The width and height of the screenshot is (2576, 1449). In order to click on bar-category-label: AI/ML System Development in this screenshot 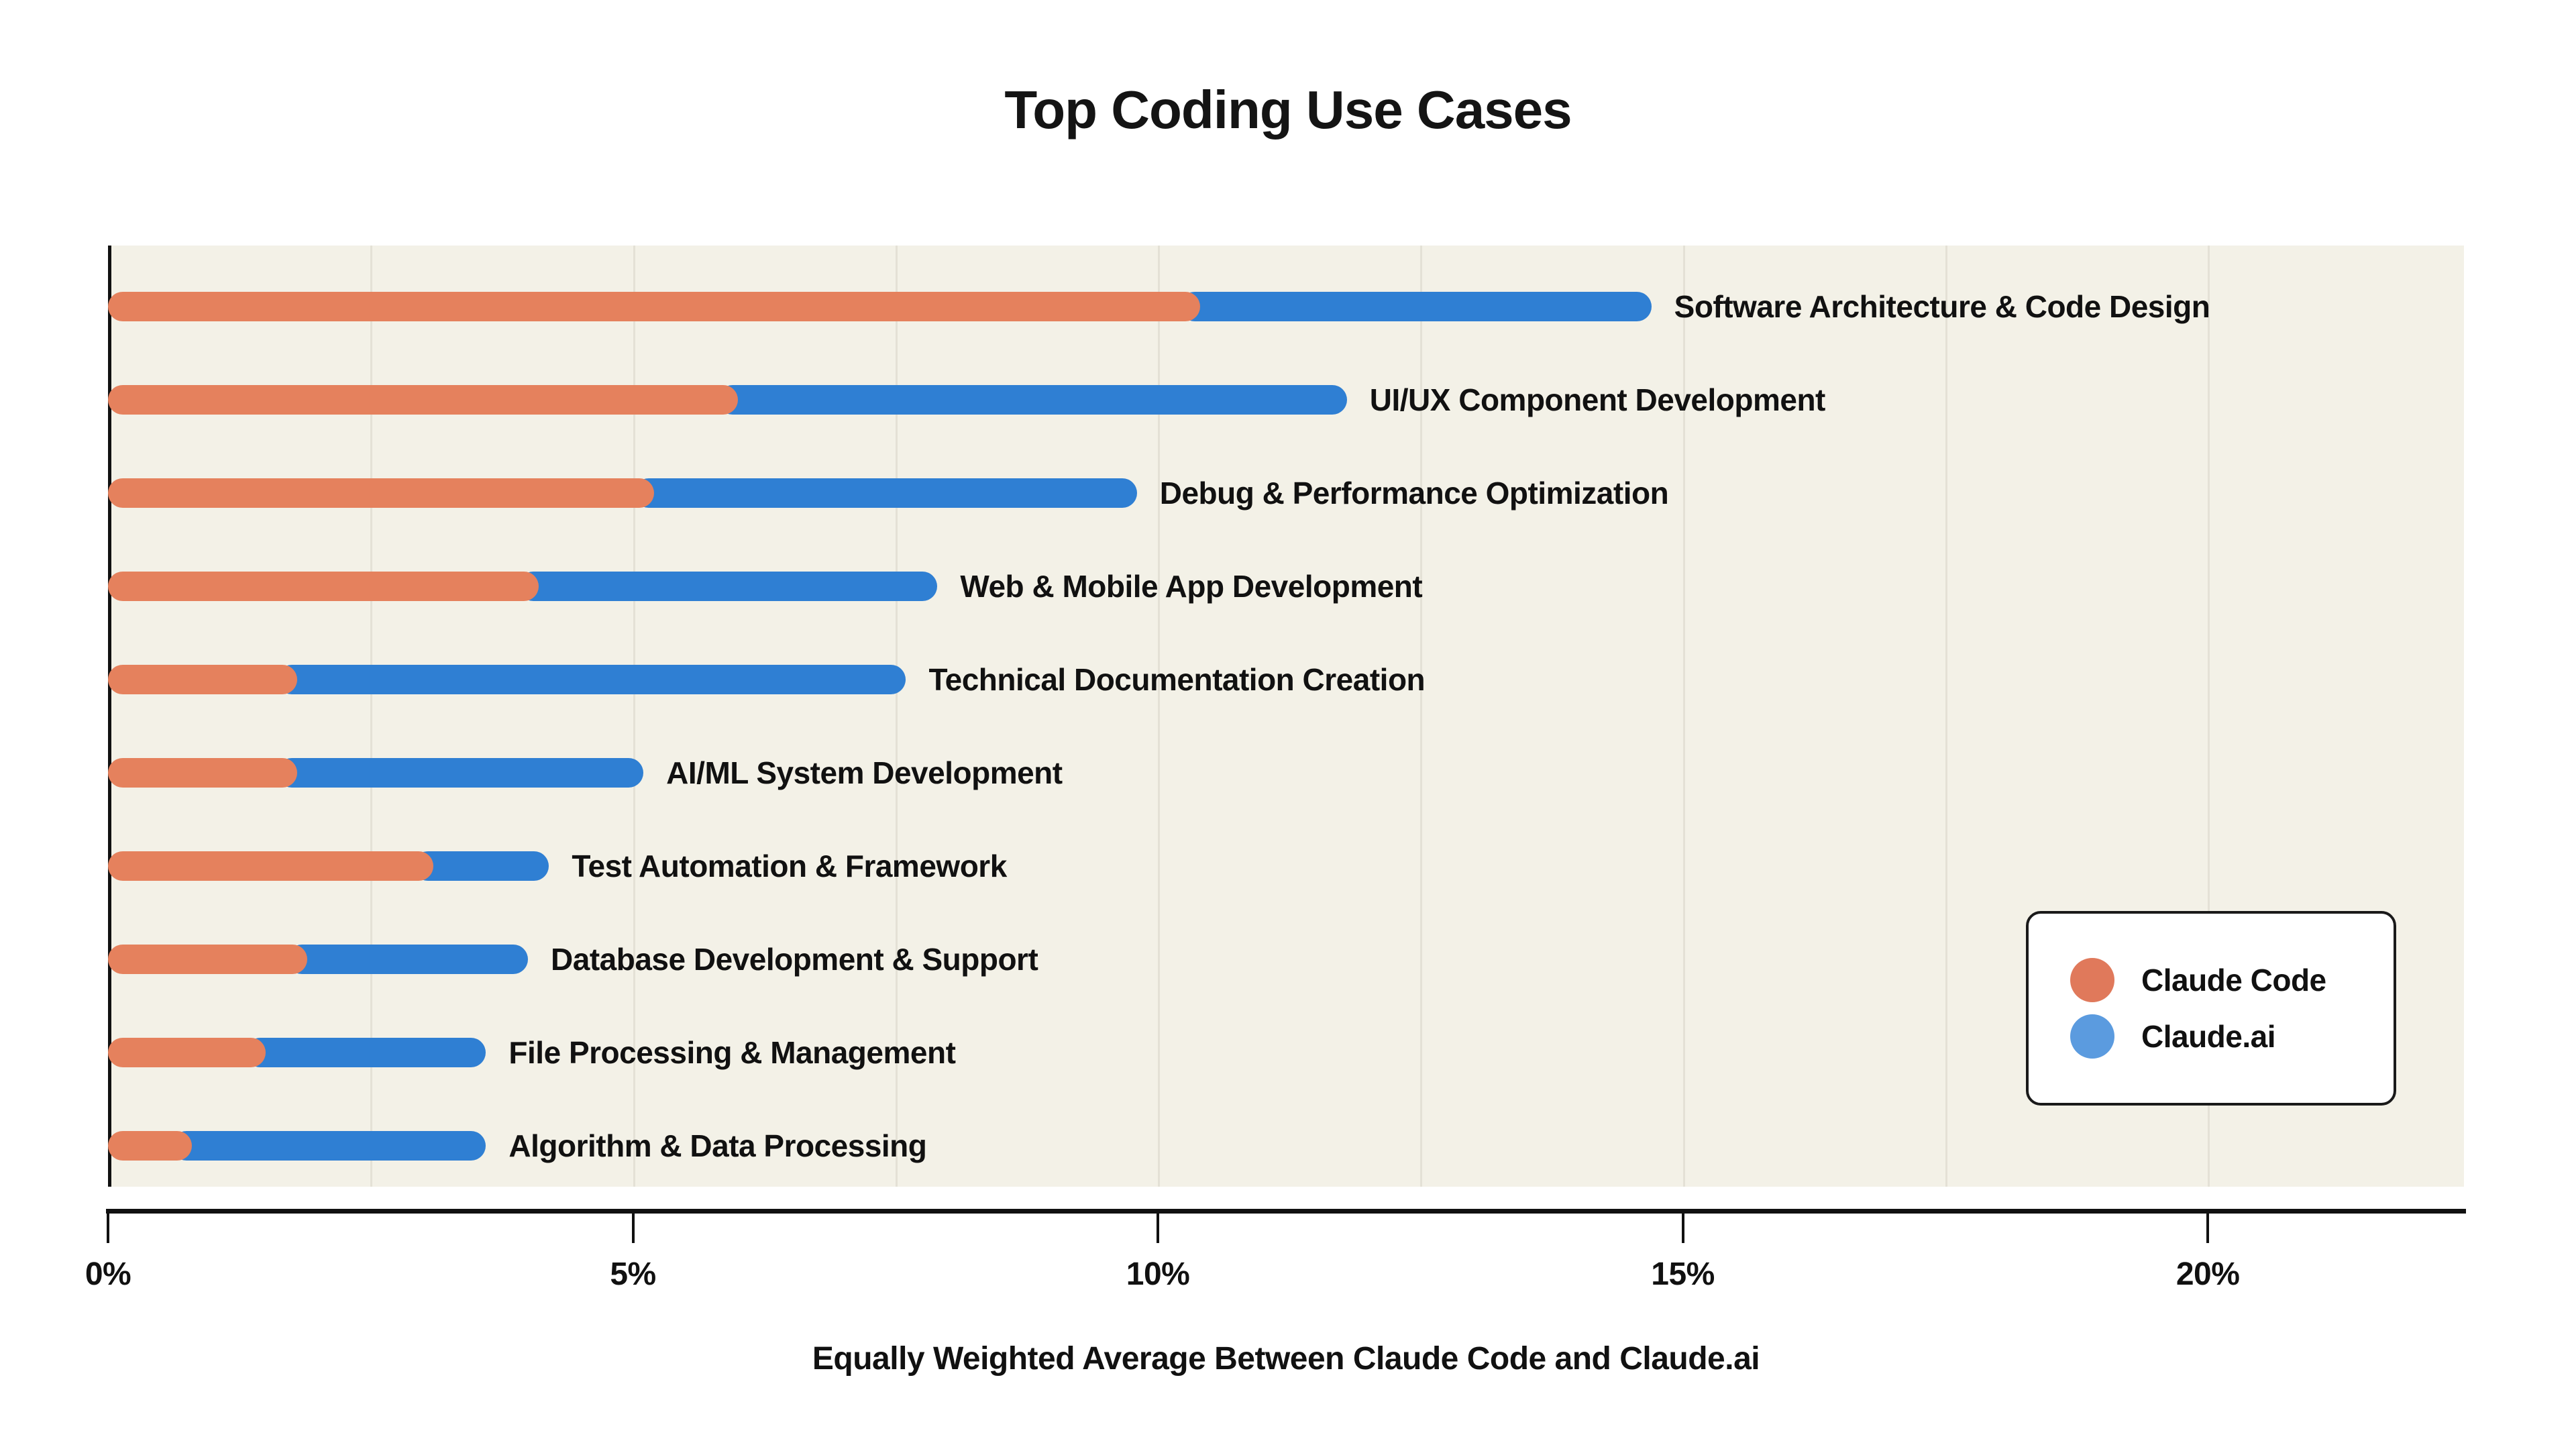, I will do `click(864, 772)`.